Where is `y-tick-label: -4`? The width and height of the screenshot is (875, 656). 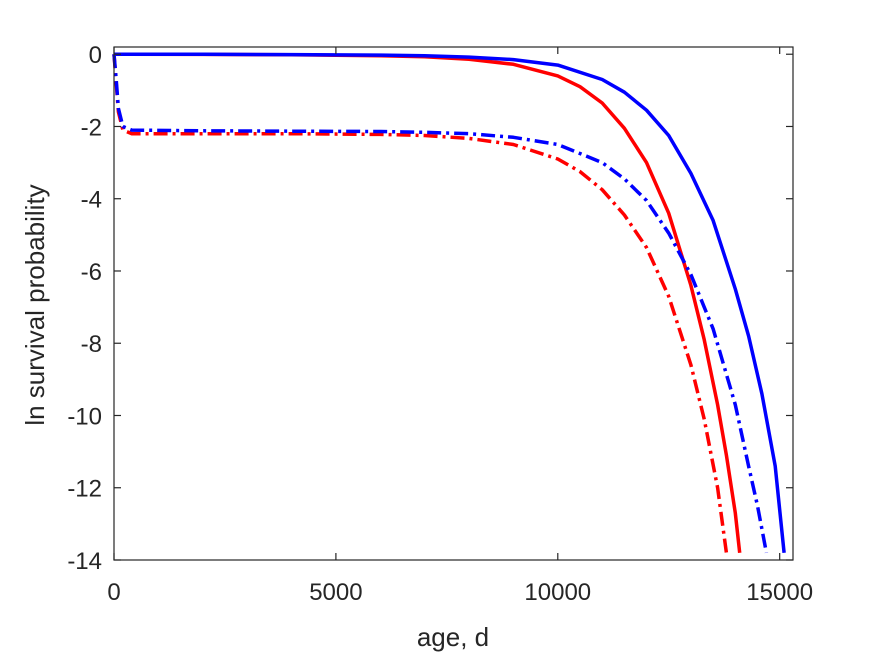 y-tick-label: -4 is located at coordinates (91, 200).